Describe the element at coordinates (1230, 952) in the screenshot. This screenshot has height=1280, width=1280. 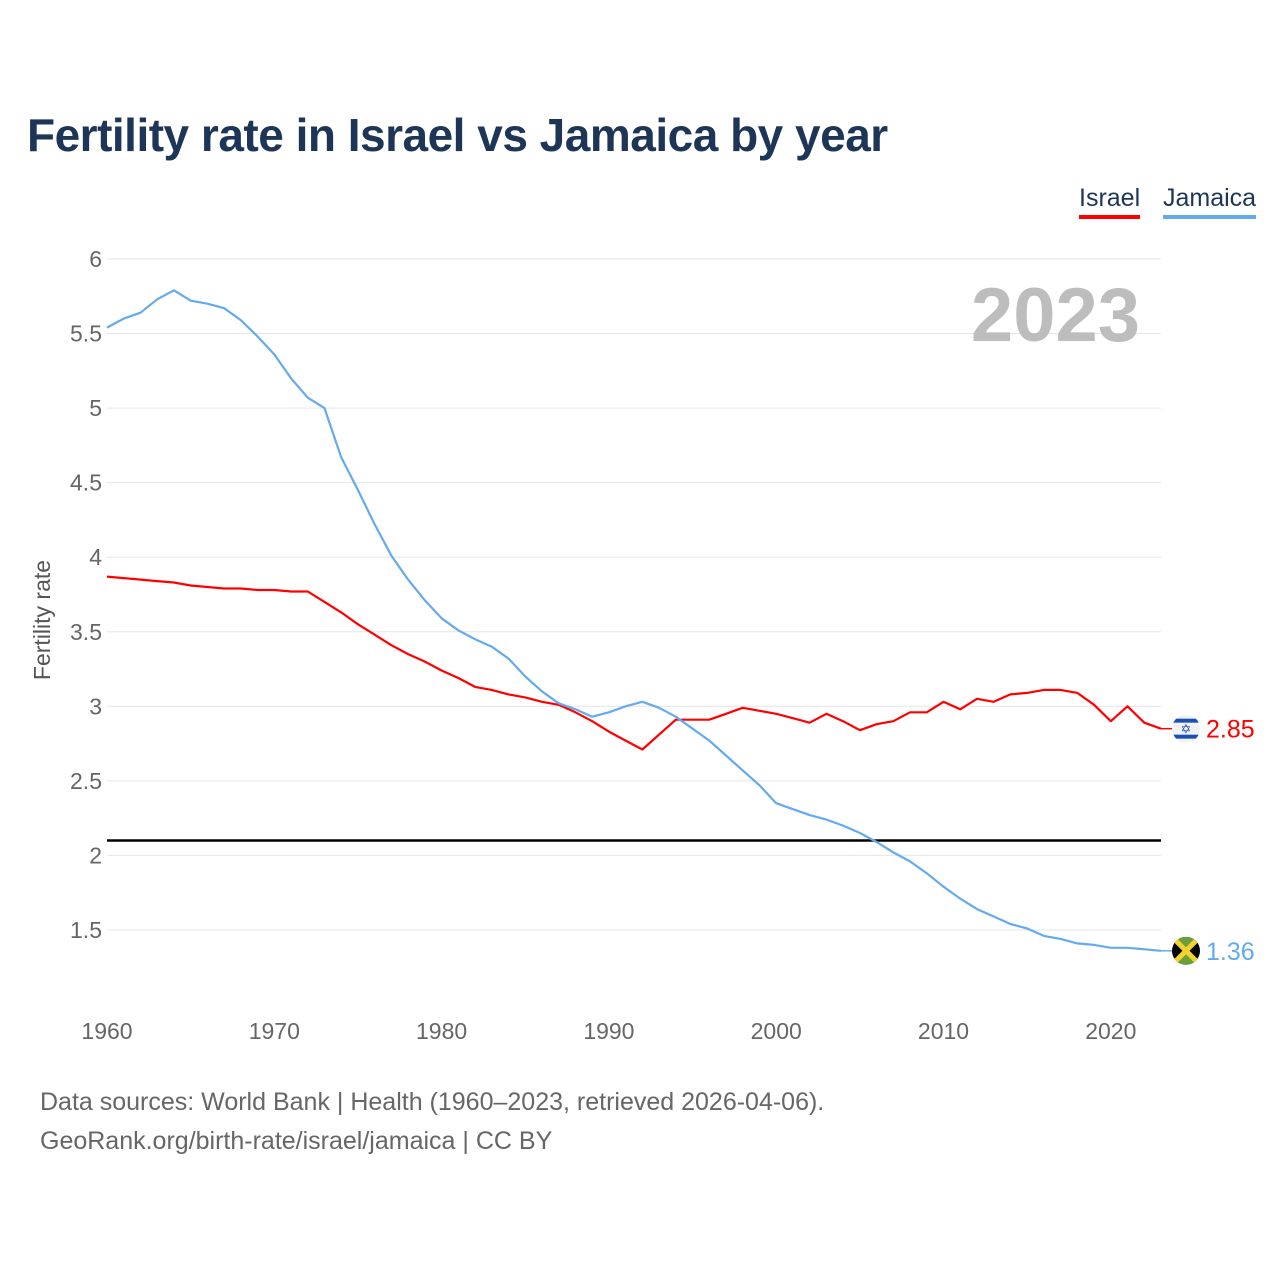
I see `end-value-label: 1.36` at that location.